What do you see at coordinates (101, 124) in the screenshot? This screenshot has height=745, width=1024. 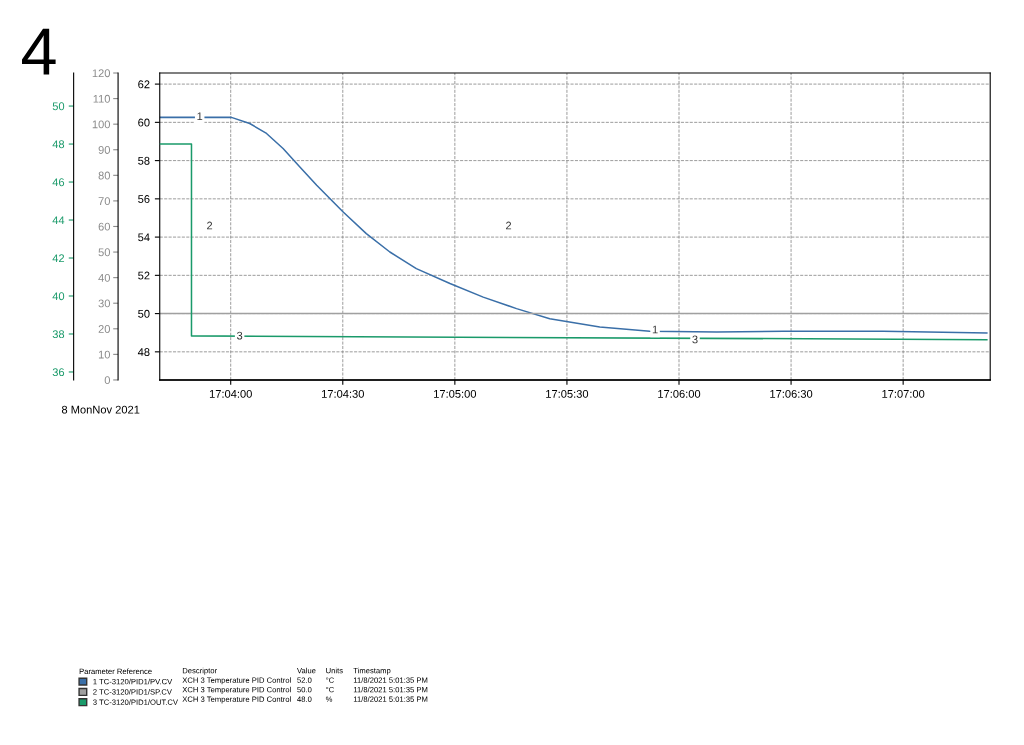 I see `y2-tick-label: 100` at bounding box center [101, 124].